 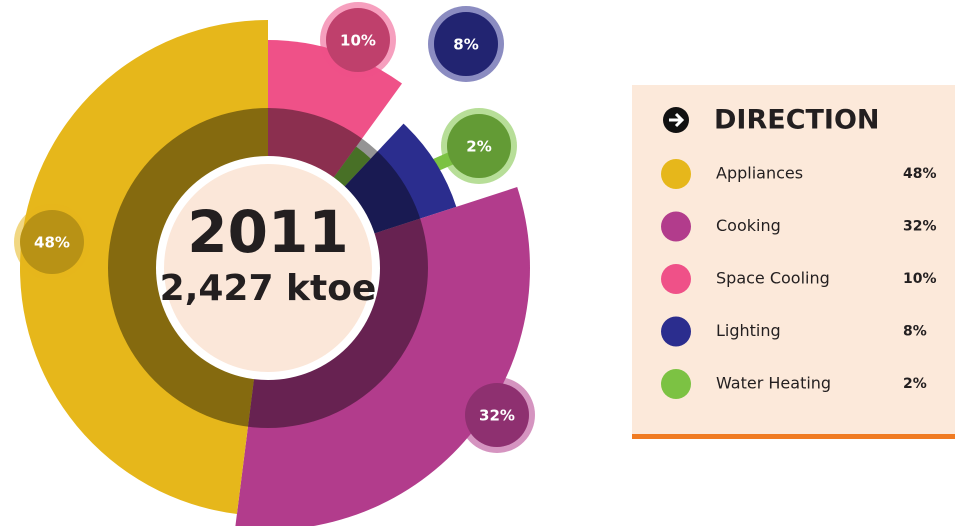 What do you see at coordinates (797, 120) in the screenshot?
I see `legend-title: DIRECTION` at bounding box center [797, 120].